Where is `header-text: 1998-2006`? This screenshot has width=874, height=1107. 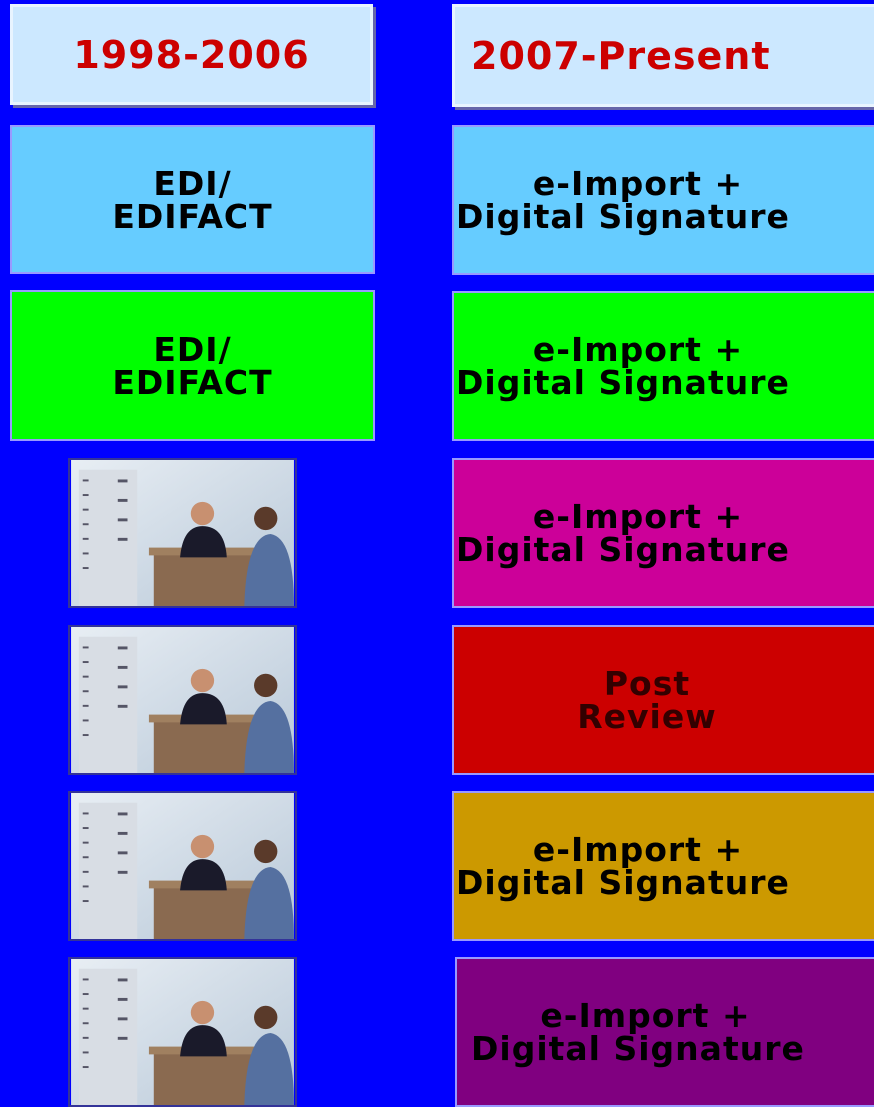 header-text: 1998-2006 is located at coordinates (191, 54).